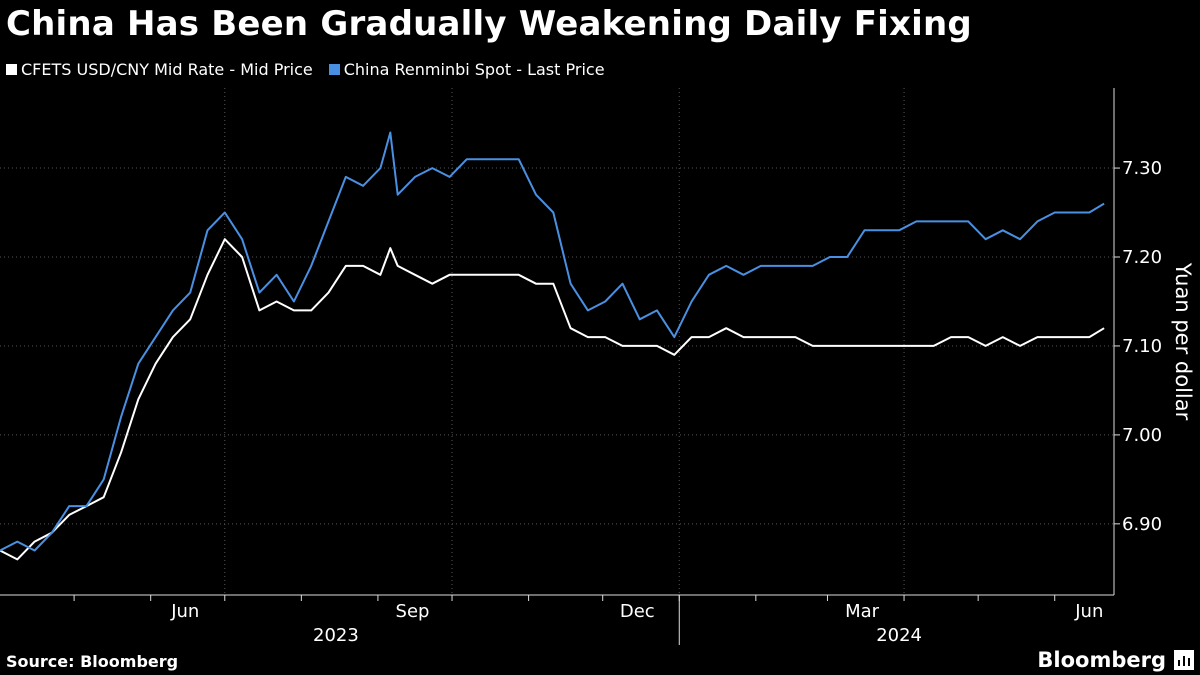 The width and height of the screenshot is (1200, 675). Describe the element at coordinates (1183, 341) in the screenshot. I see `y-axis-title: Yuan per dollar` at that location.